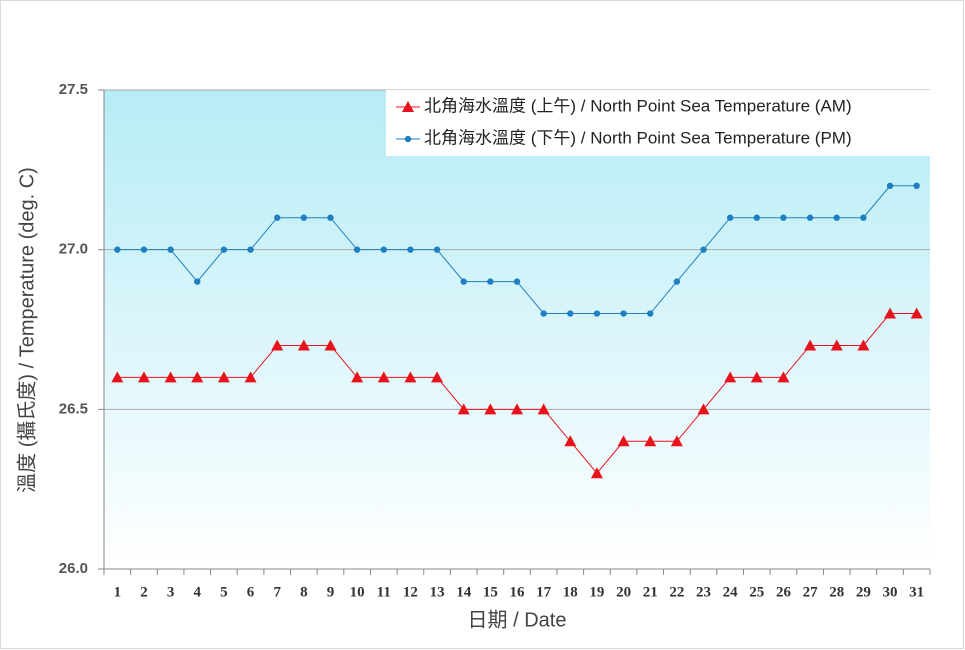  What do you see at coordinates (437, 592) in the screenshot?
I see `x-tick-label: 13` at bounding box center [437, 592].